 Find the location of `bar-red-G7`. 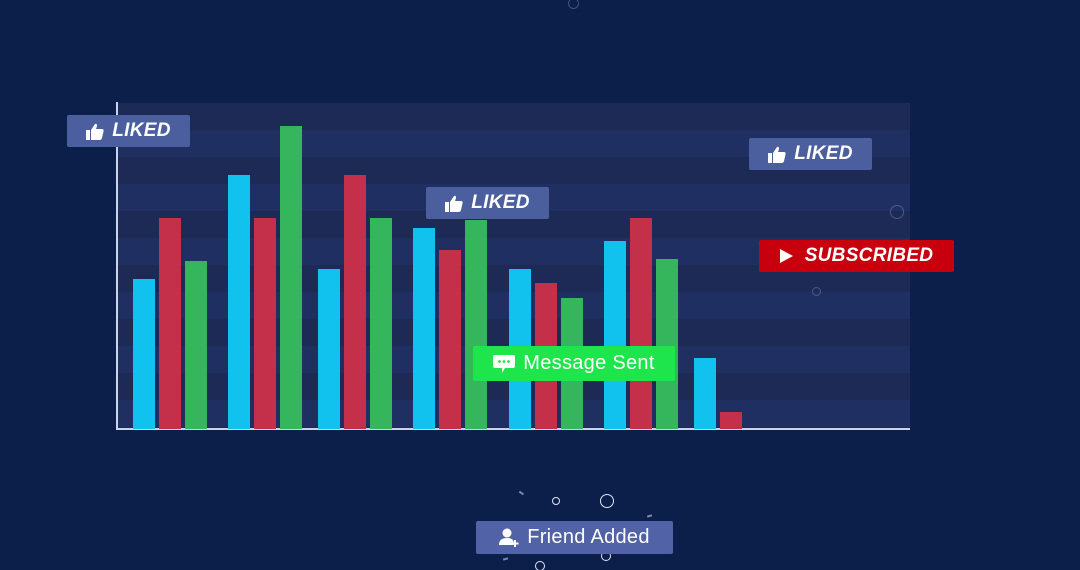

bar-red-G7 is located at coordinates (731, 420).